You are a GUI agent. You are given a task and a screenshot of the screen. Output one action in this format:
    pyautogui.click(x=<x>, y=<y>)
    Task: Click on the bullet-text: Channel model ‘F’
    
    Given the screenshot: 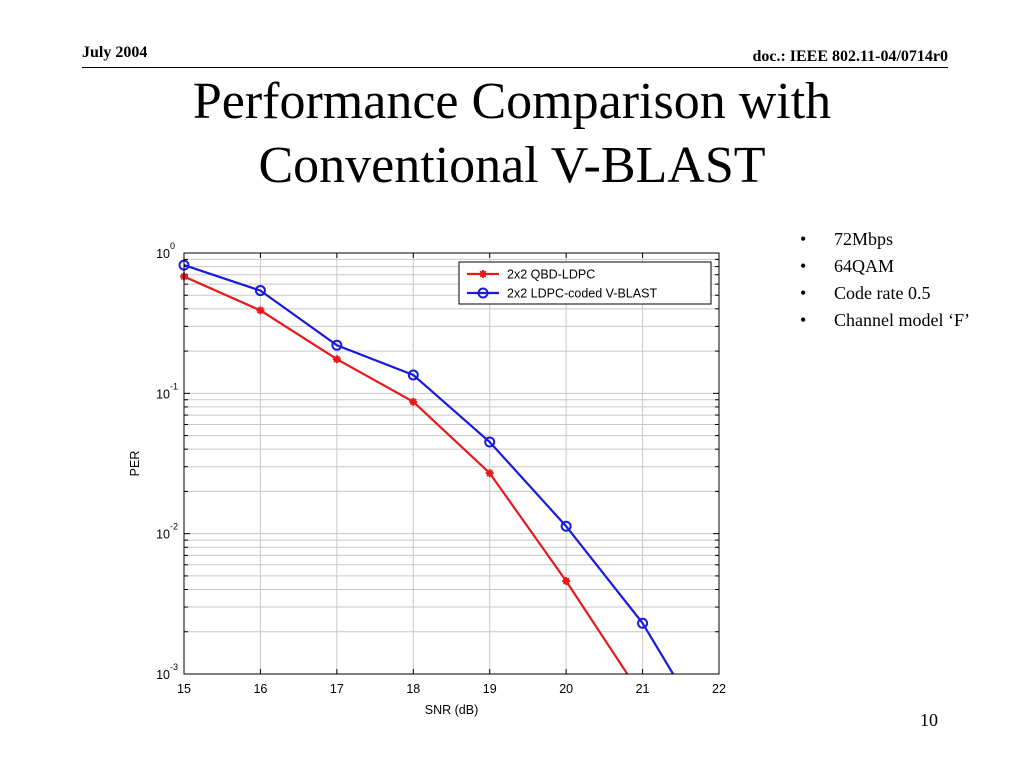 What is the action you would take?
    pyautogui.click(x=902, y=320)
    